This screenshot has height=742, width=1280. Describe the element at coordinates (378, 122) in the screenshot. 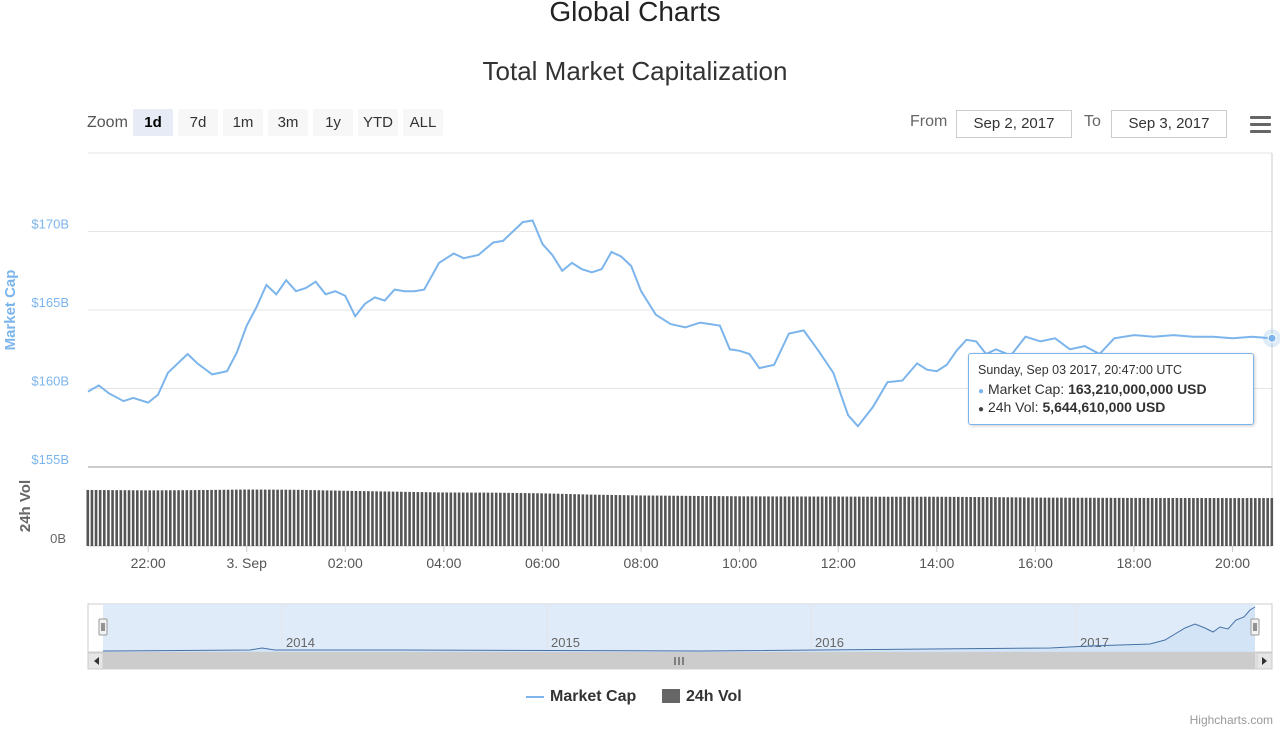

I see `zoom-ytd-button: YTD` at that location.